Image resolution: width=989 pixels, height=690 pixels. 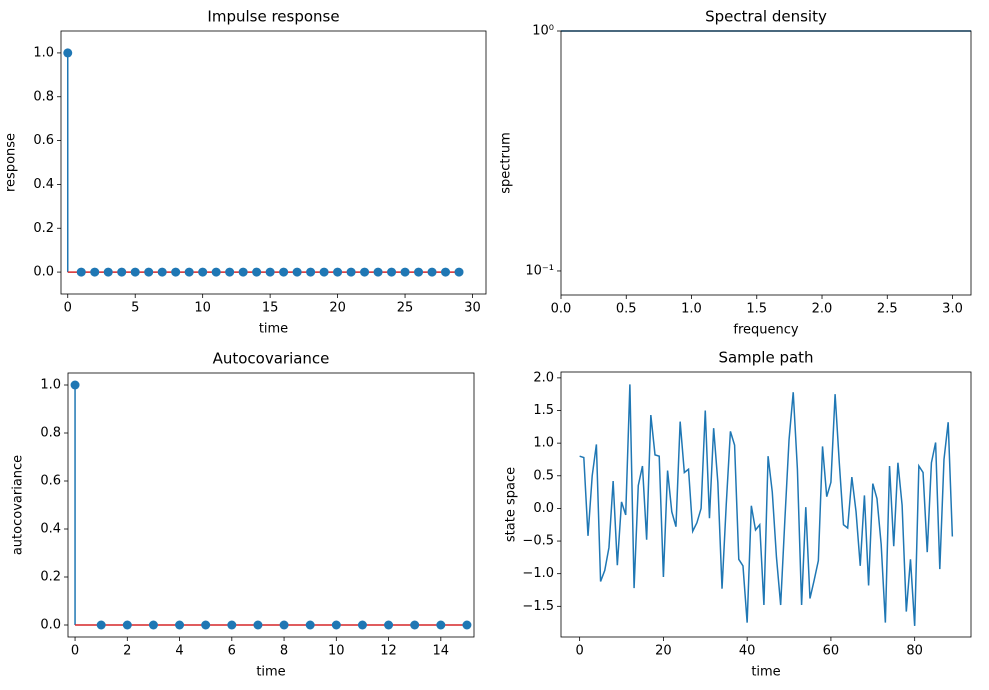 What do you see at coordinates (538, 606) in the screenshot?
I see `y-tick-label: −1.5` at bounding box center [538, 606].